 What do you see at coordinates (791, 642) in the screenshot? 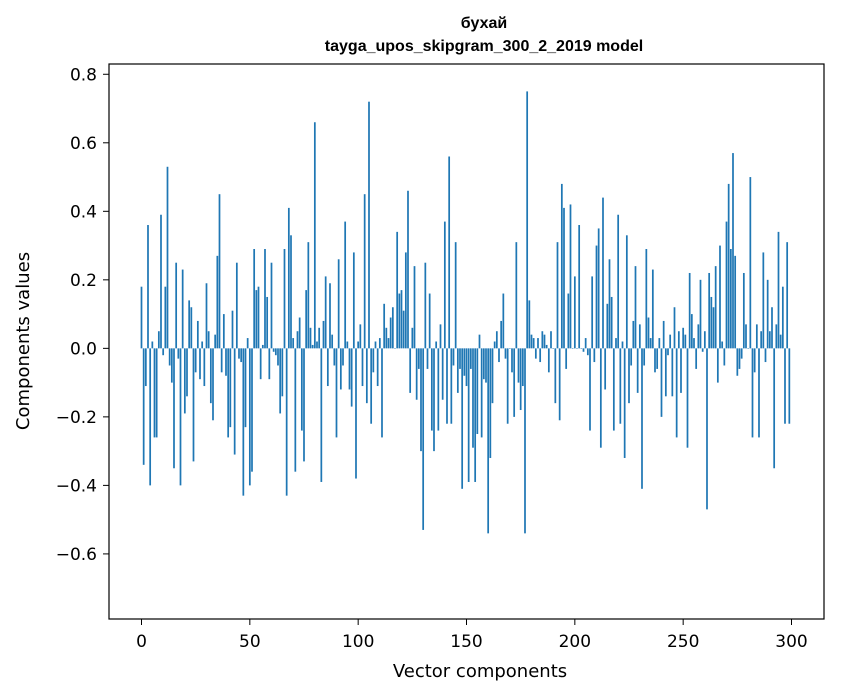
I see `x-tick-label: 300` at bounding box center [791, 642].